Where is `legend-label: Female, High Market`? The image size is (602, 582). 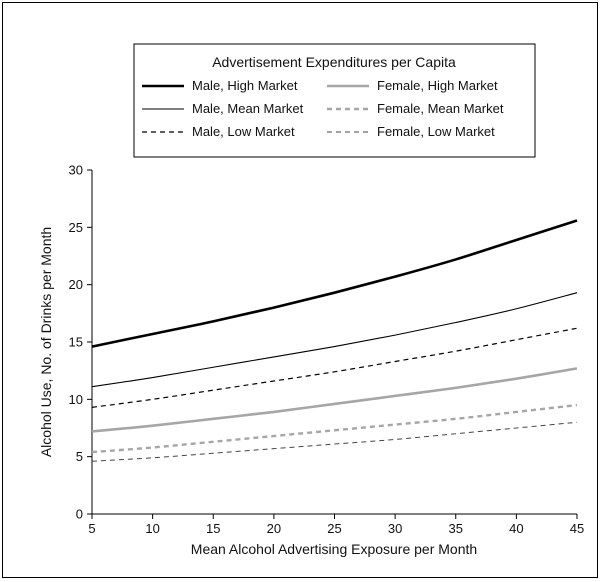
legend-label: Female, High Market is located at coordinates (437, 85).